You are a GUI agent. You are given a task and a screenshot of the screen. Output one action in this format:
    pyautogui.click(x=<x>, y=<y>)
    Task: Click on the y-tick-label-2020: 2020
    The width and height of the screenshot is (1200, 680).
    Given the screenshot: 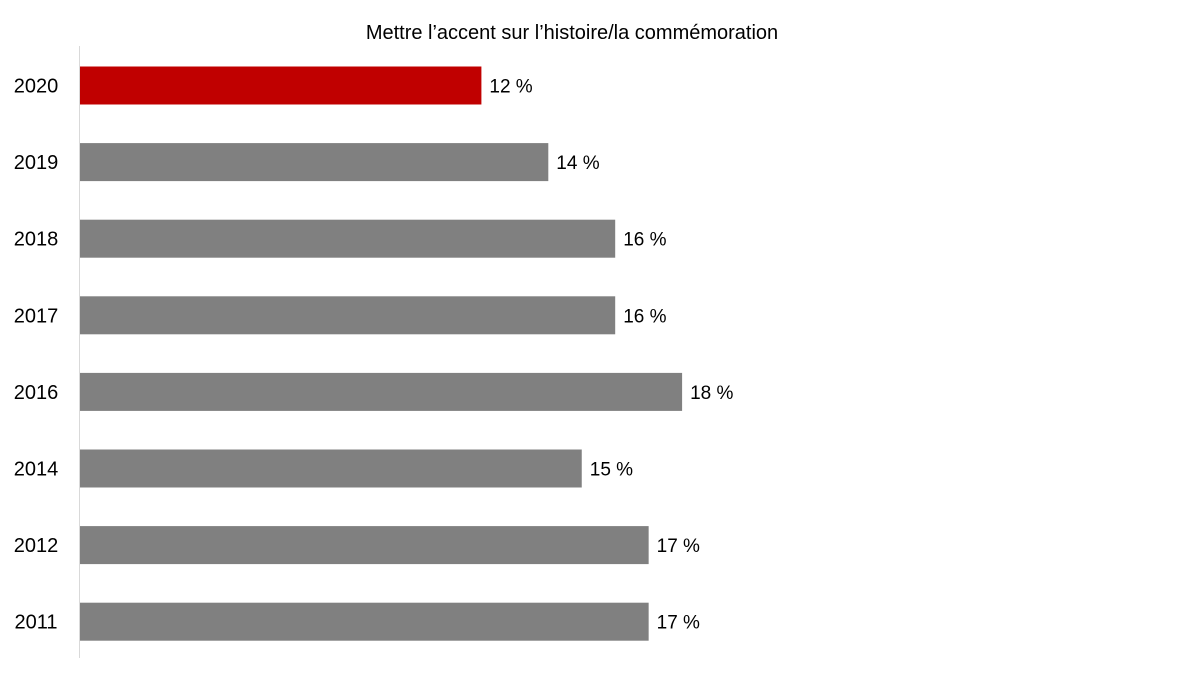 What is the action you would take?
    pyautogui.click(x=36, y=87)
    